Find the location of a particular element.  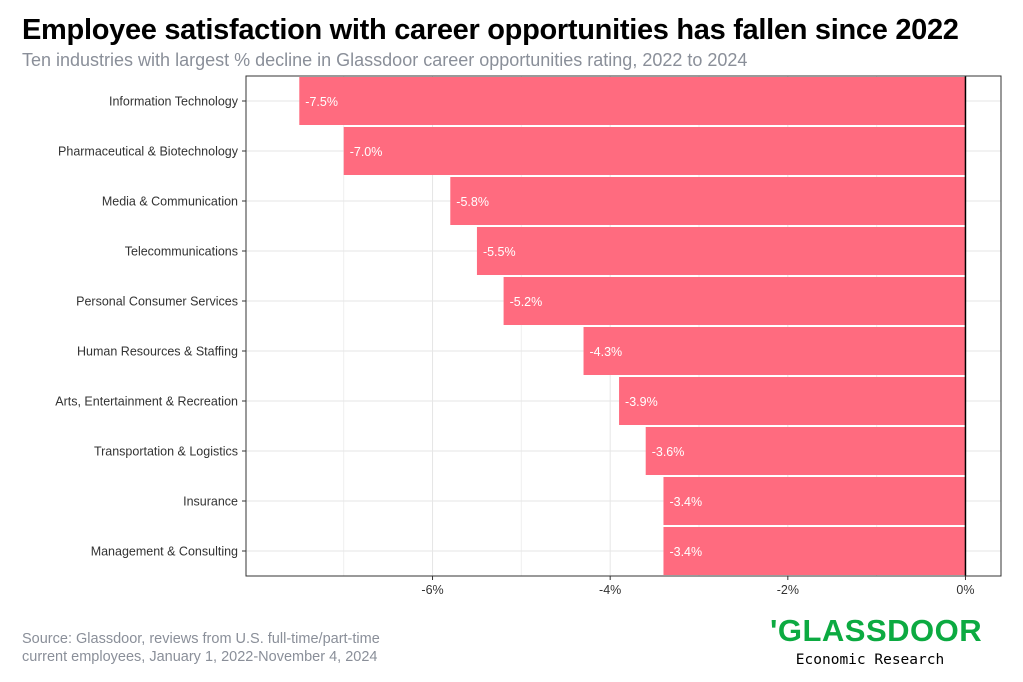

data-label-5: -4.3% is located at coordinates (606, 352).